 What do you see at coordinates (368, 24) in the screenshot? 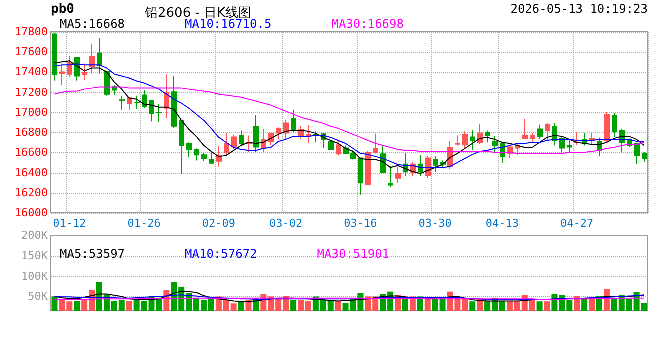
I see `text: MA30:16698` at bounding box center [368, 24].